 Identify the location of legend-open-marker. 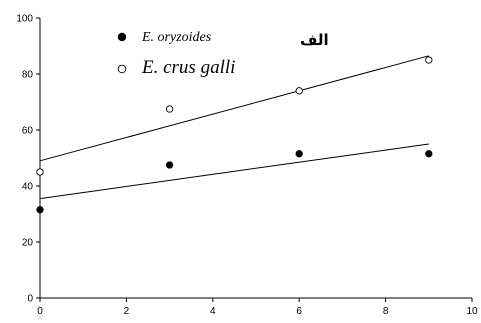
(122, 69).